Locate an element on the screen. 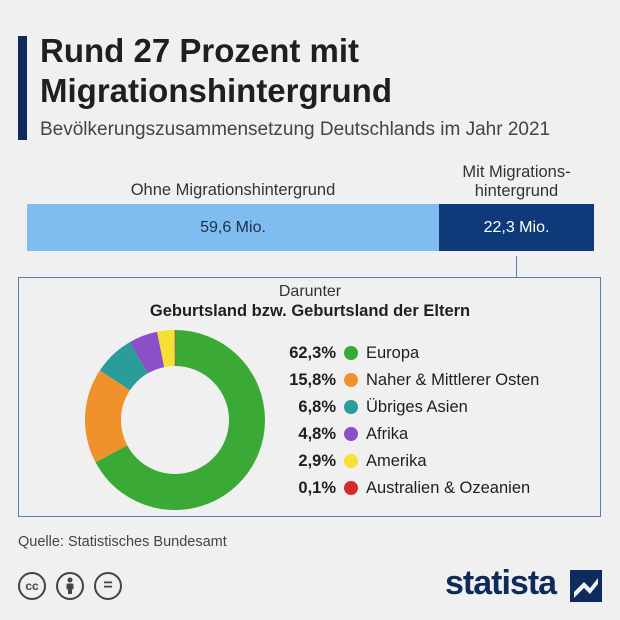  bar-value-mit: 22,3 Mio. is located at coordinates (516, 227).